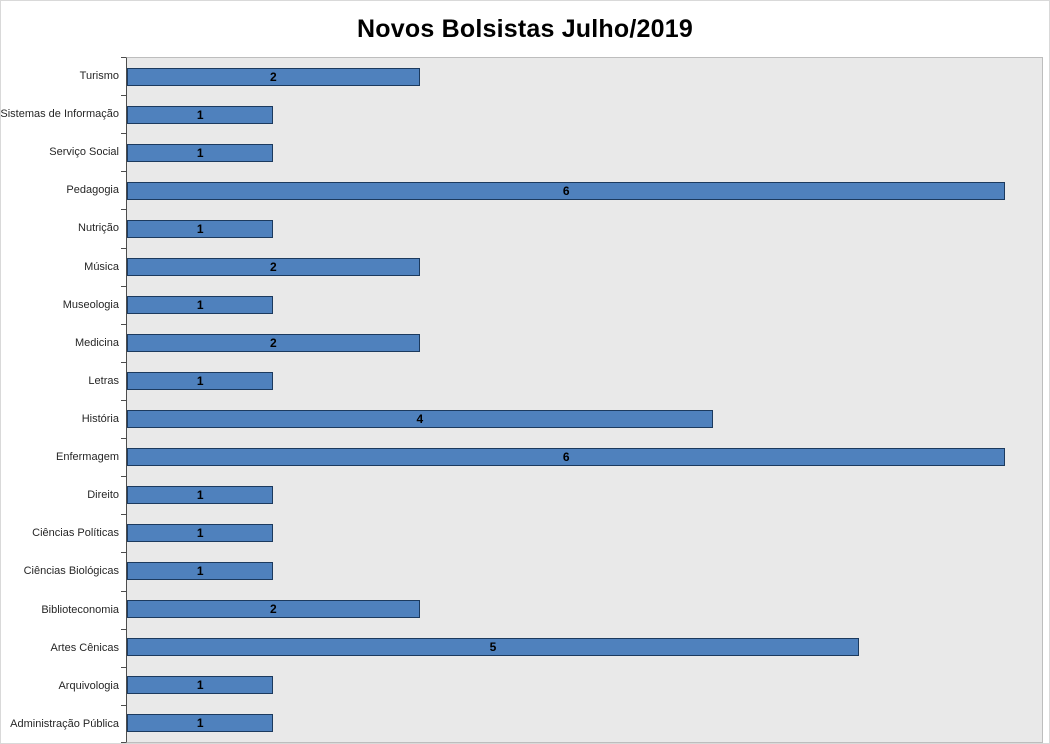 This screenshot has height=744, width=1050. I want to click on category-label: Turismo, so click(99, 76).